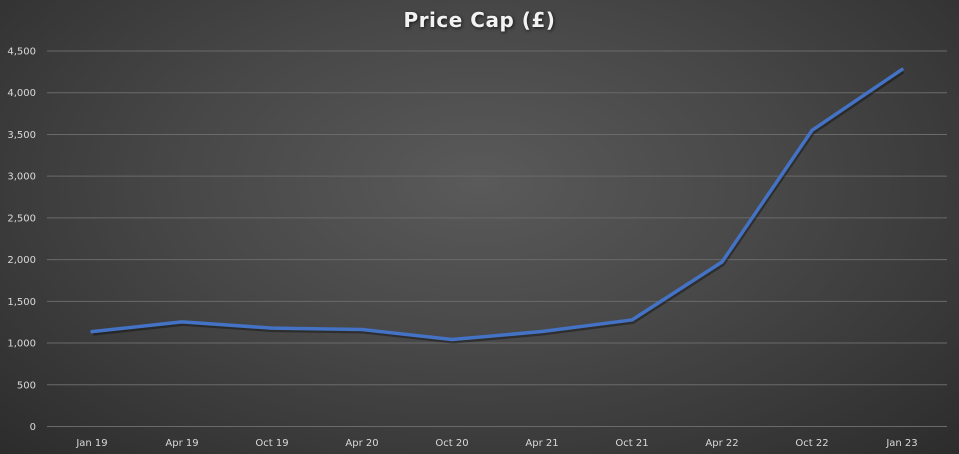 This screenshot has width=959, height=454. What do you see at coordinates (21, 260) in the screenshot?
I see `y-tick-label: 2,000` at bounding box center [21, 260].